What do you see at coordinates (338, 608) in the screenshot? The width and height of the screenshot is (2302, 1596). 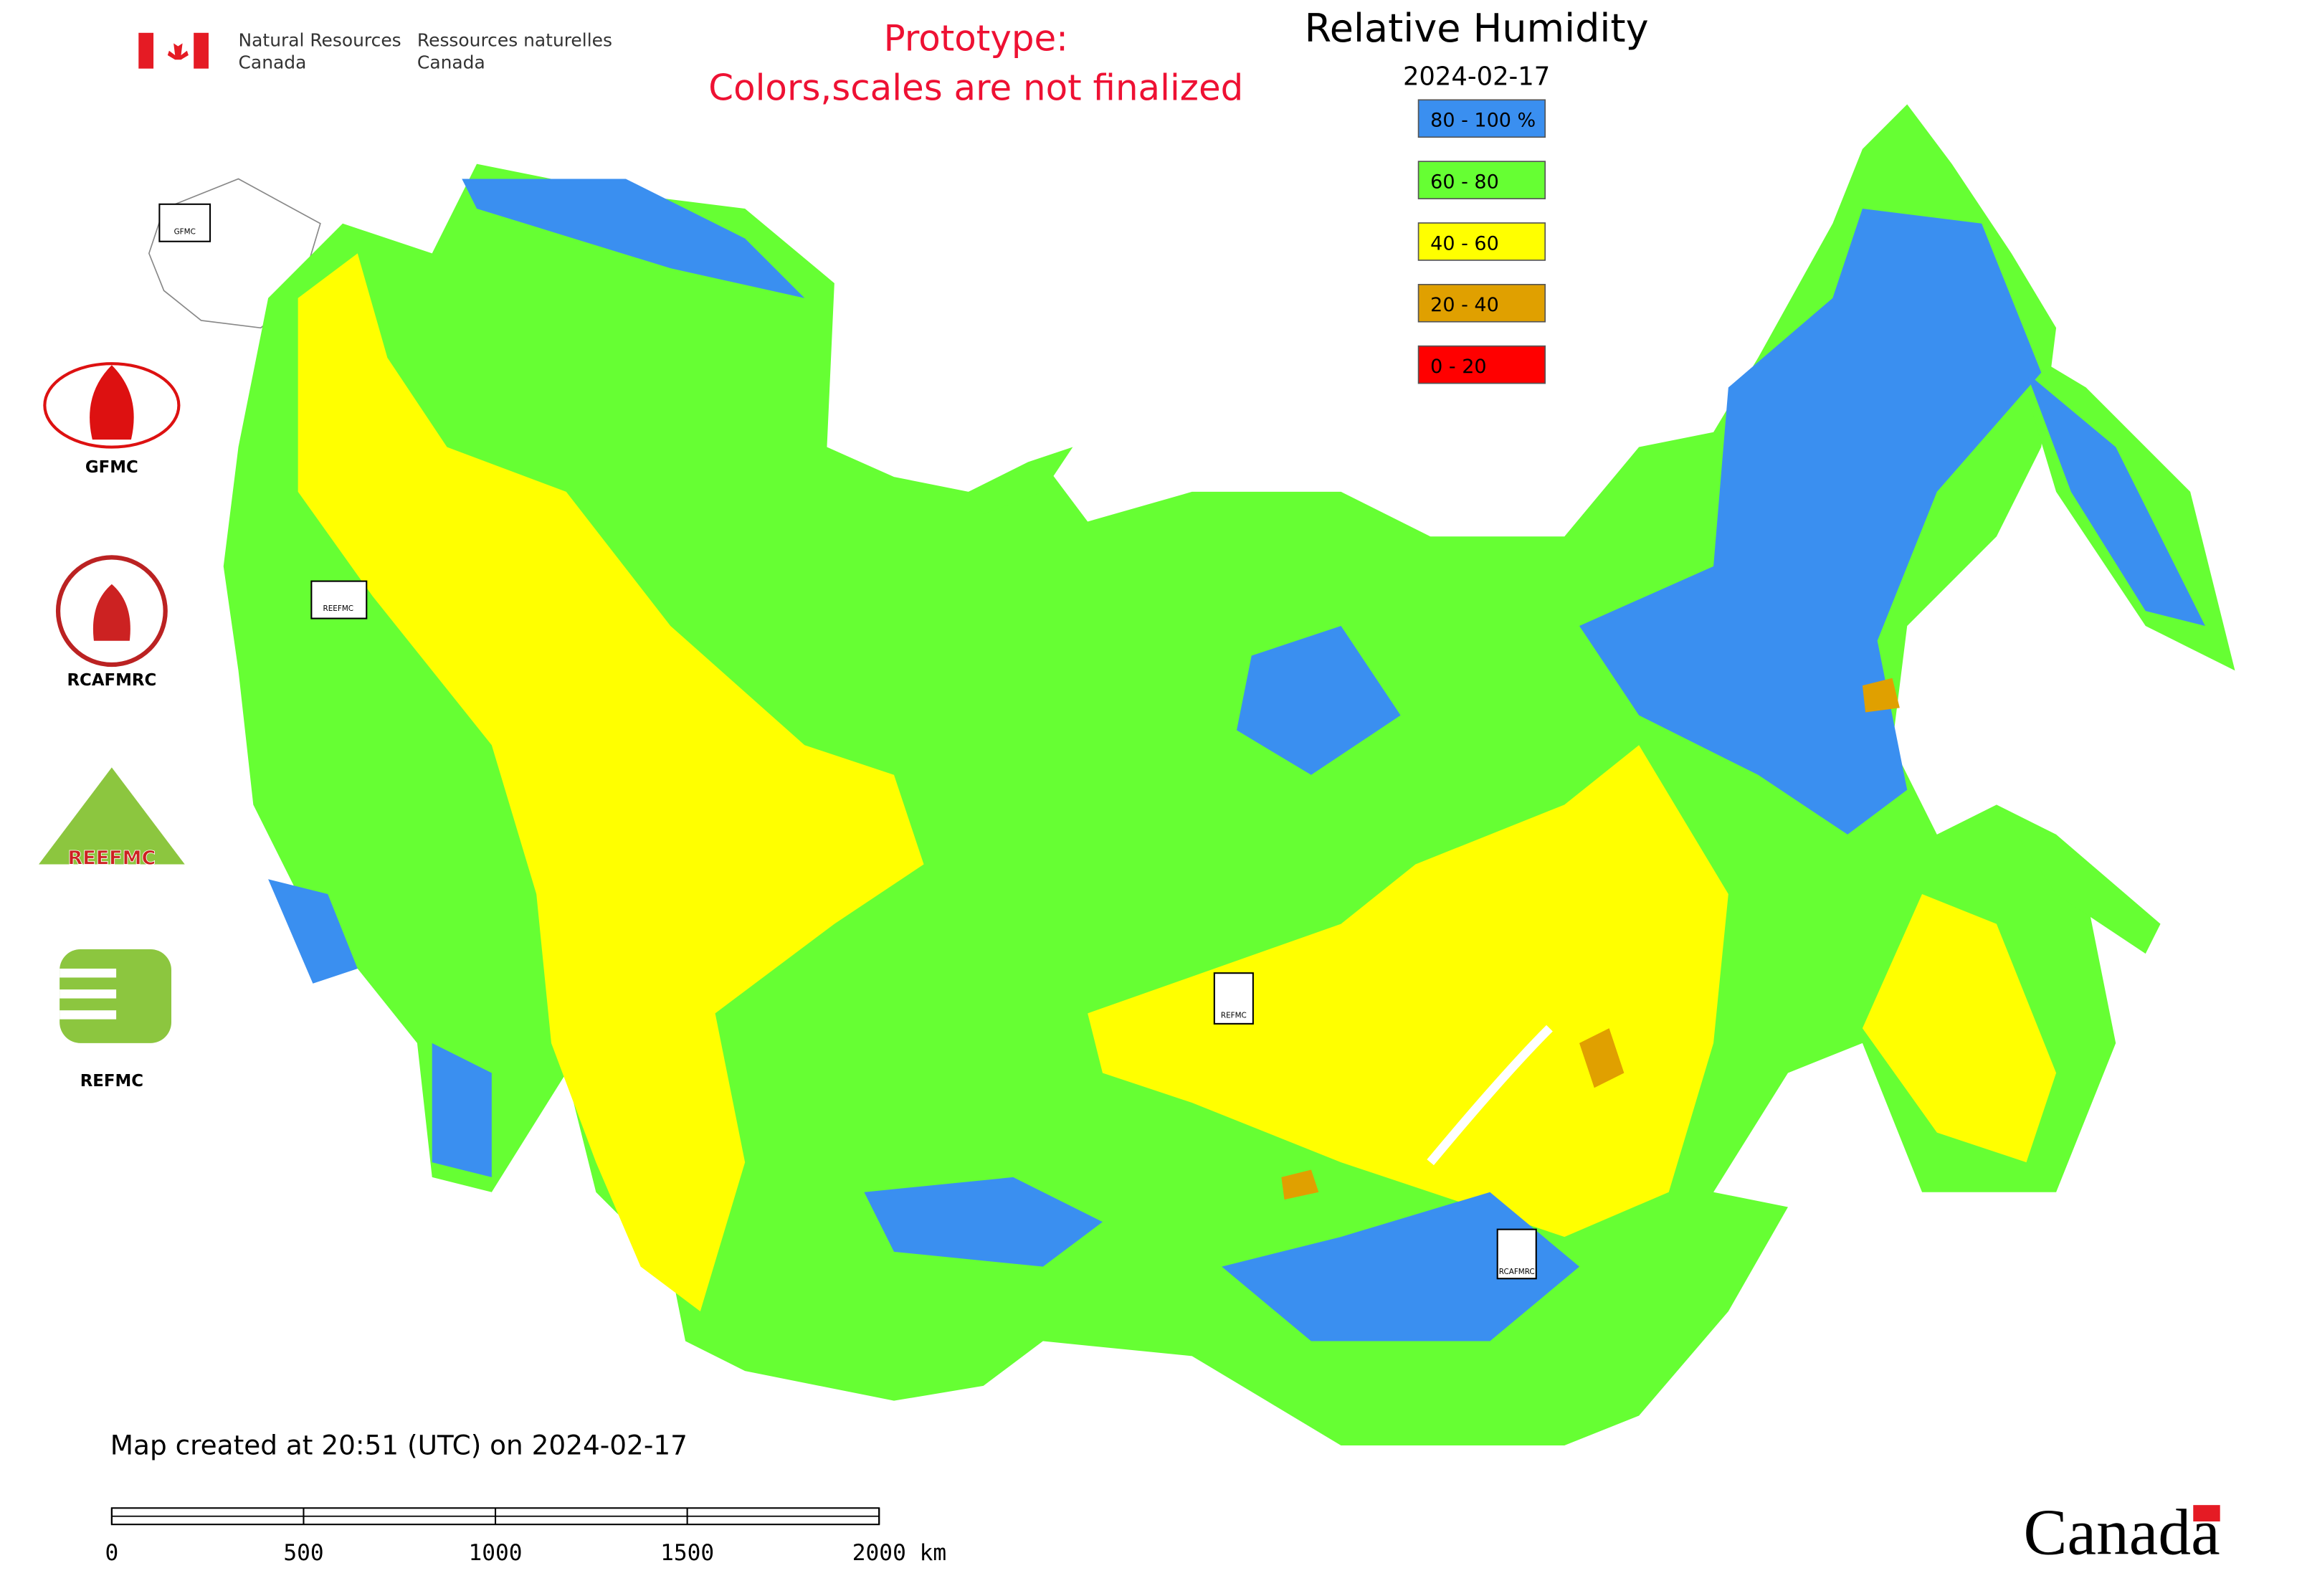 I see `marker-label: REEFMC` at bounding box center [338, 608].